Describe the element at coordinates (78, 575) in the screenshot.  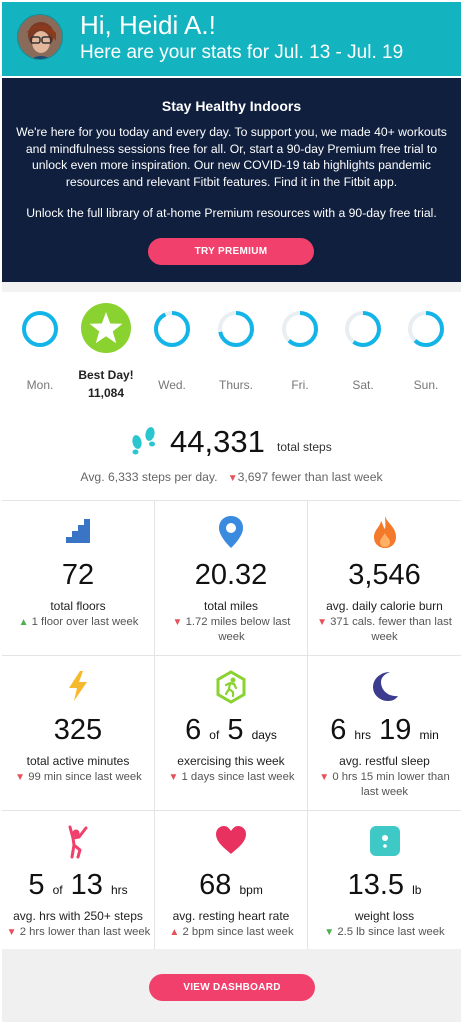
I see `stat-value: 72` at that location.